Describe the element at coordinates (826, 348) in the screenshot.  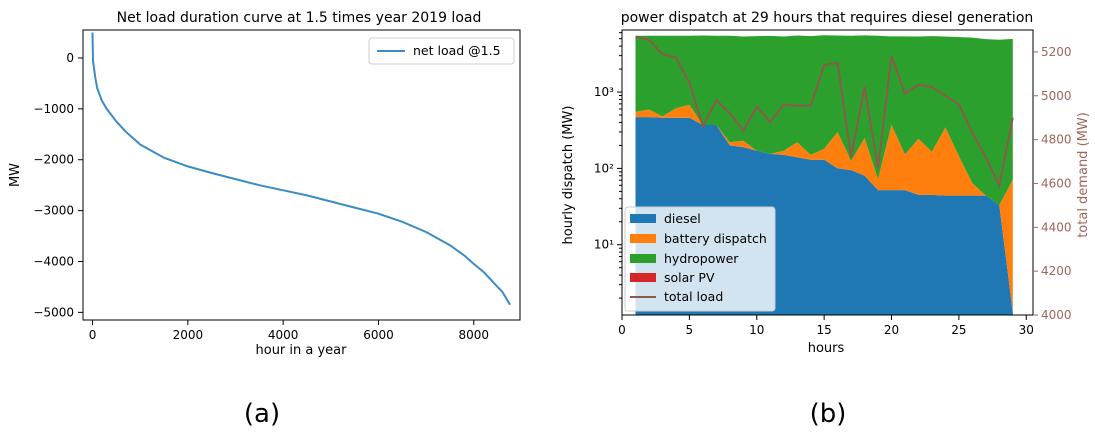
I see `chart-b-x-axis-label: hours` at that location.